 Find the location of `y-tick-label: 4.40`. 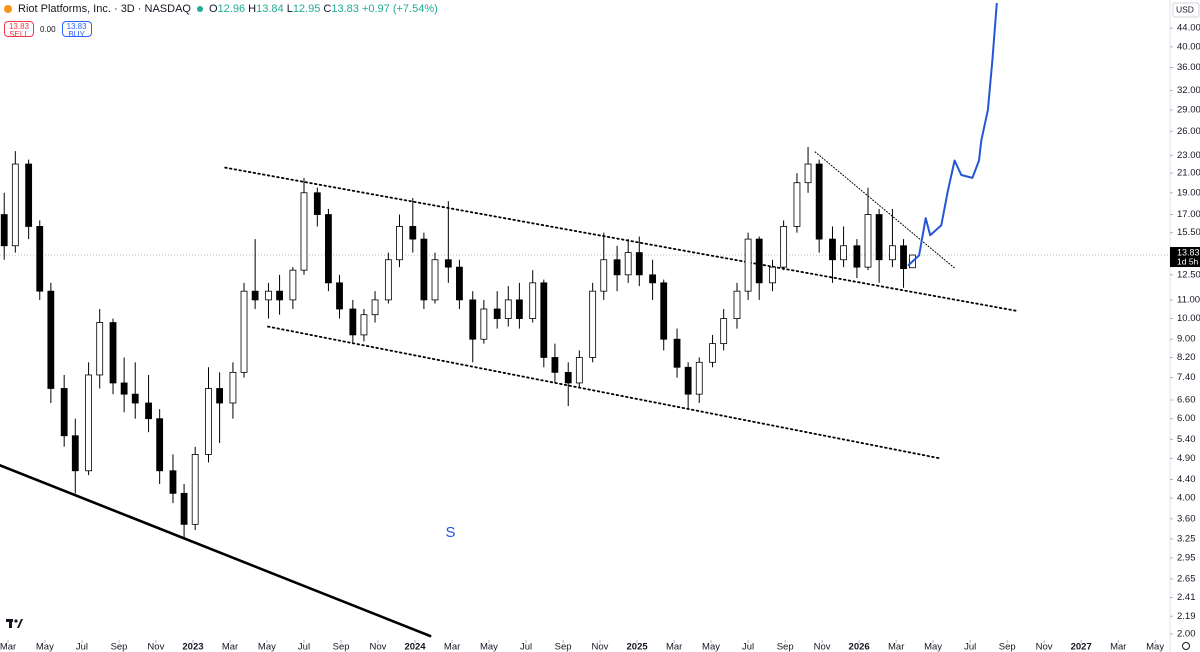

y-tick-label: 4.40 is located at coordinates (1186, 479).